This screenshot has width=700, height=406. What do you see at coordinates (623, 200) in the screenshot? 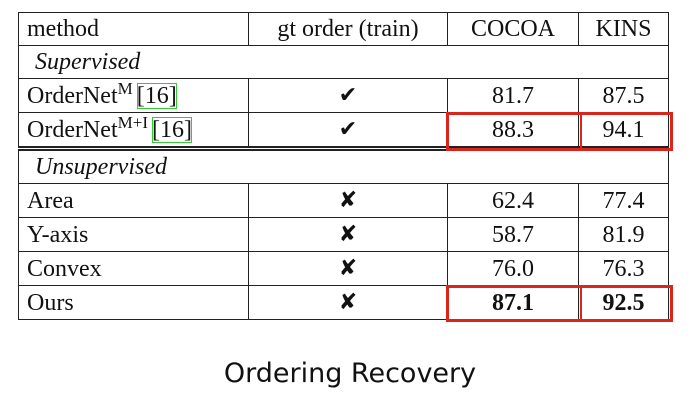
I see `kins-cell: 77.4` at bounding box center [623, 200].